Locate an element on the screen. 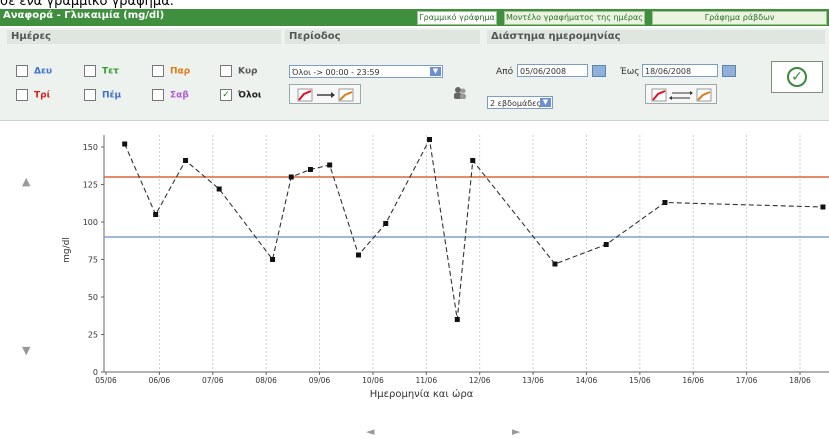 This screenshot has height=439, width=829. chart-swap-icon is located at coordinates (681, 95).